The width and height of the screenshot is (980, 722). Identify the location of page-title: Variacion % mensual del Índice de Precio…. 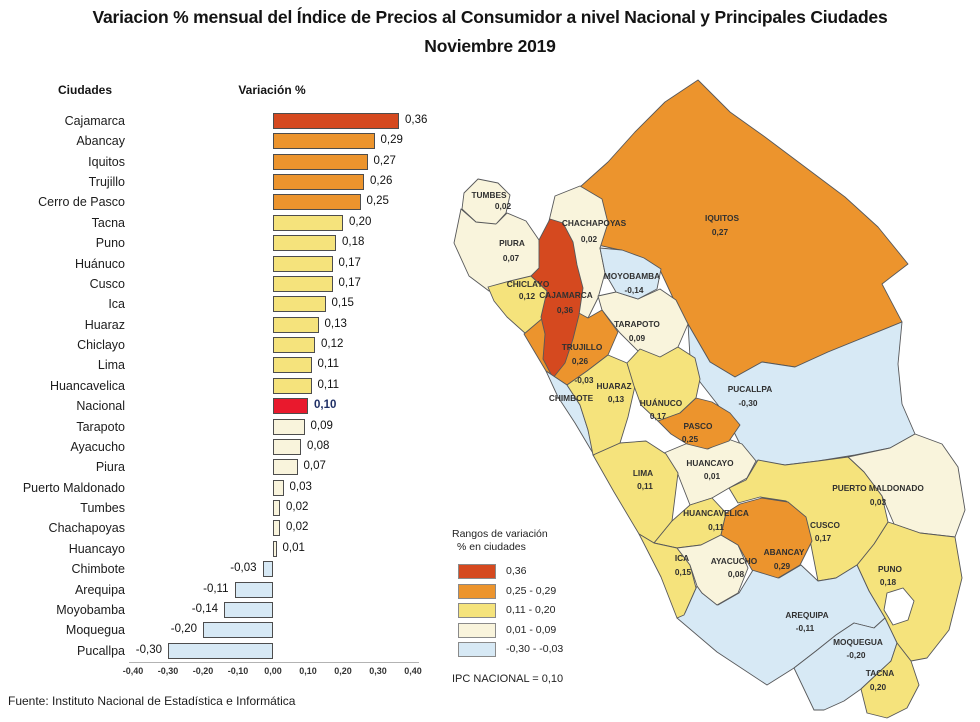
(490, 17).